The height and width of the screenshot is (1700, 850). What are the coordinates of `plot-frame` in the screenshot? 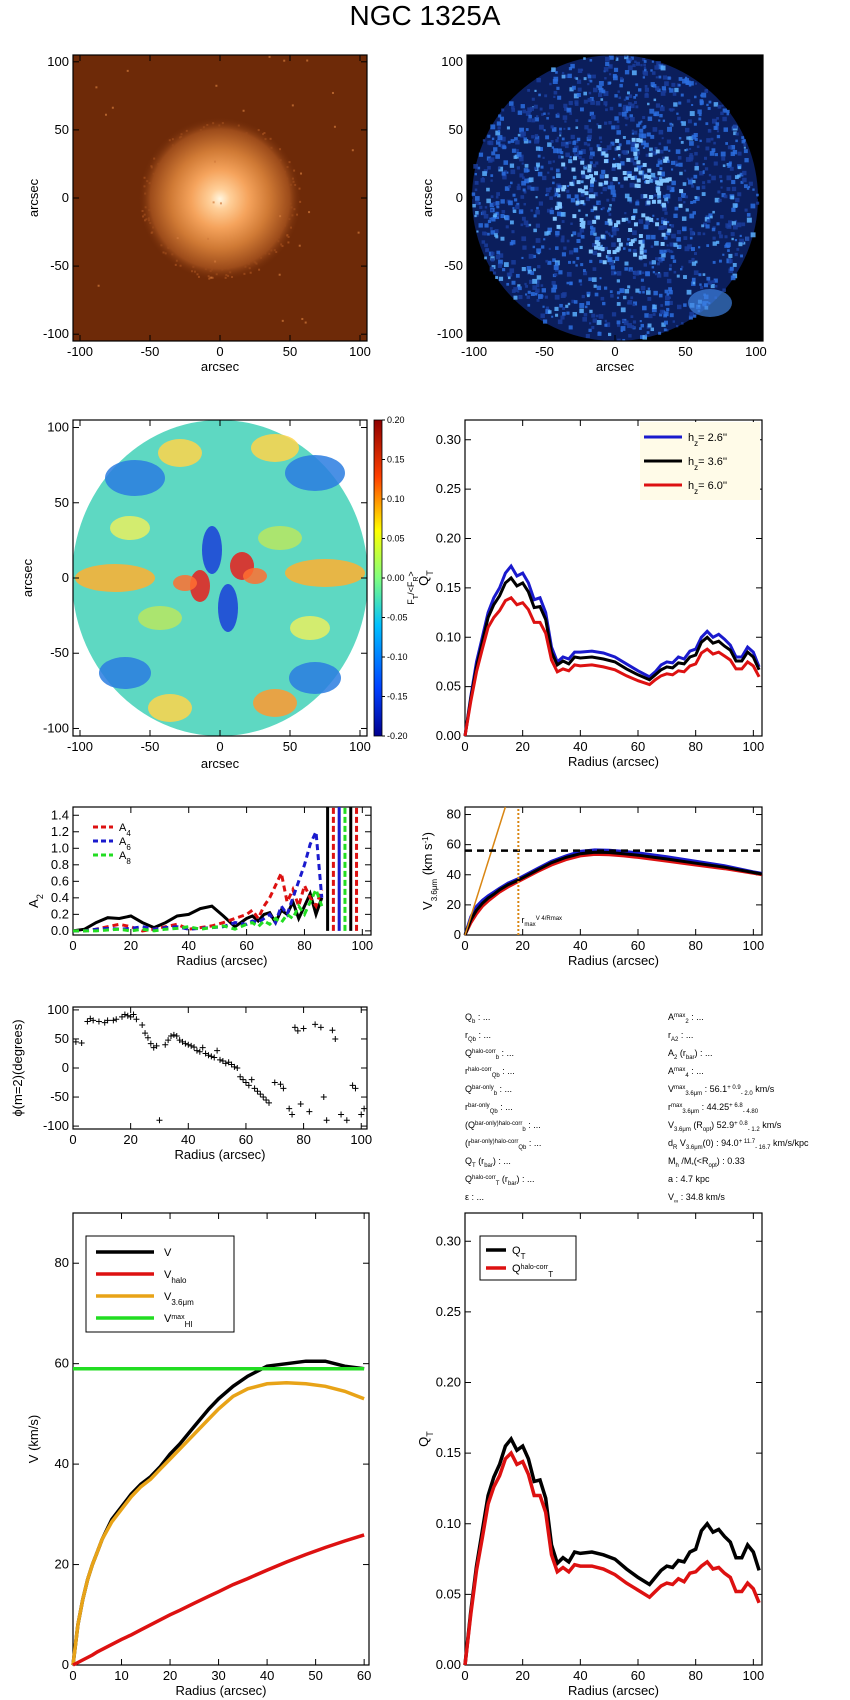 It's located at (221, 1439).